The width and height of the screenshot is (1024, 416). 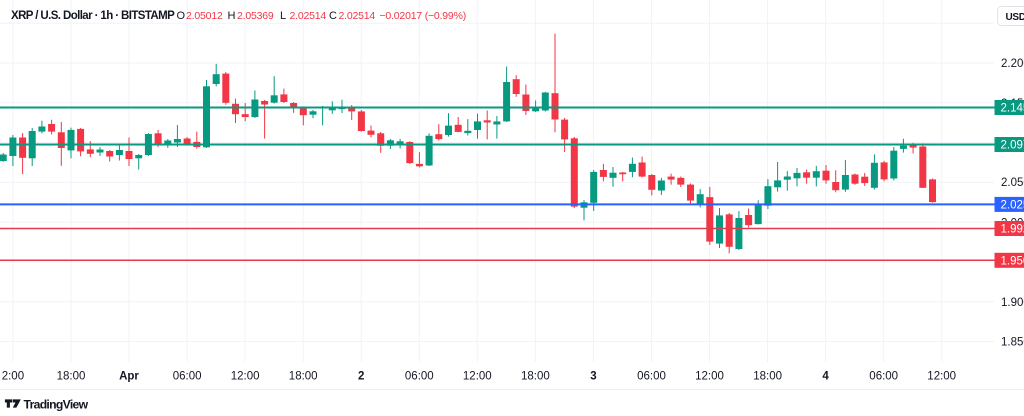 What do you see at coordinates (1012, 303) in the screenshot?
I see `svg-text: 1.900` at bounding box center [1012, 303].